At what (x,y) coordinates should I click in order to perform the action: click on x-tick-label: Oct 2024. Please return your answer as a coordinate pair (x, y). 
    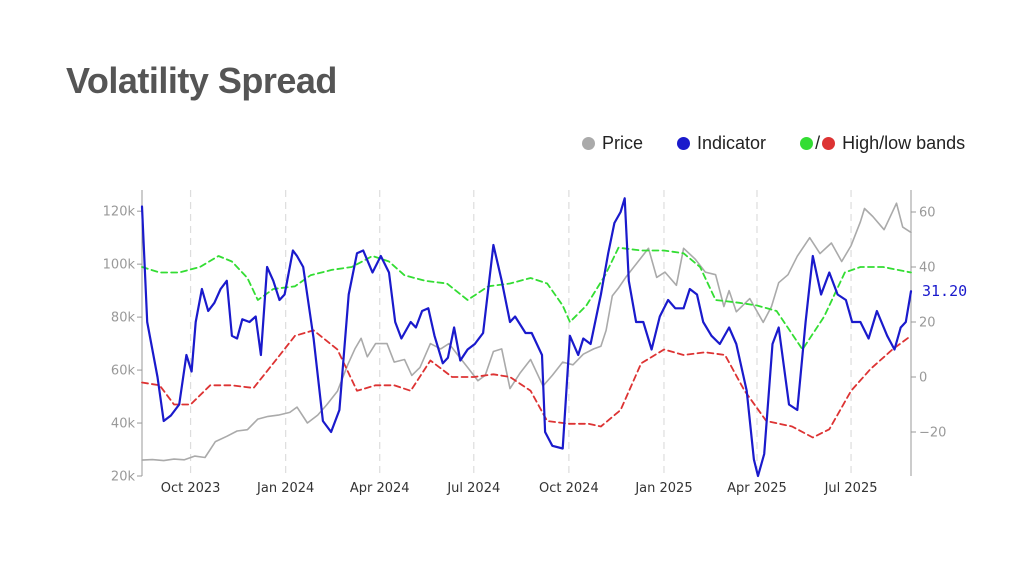
    Looking at the image, I should click on (569, 488).